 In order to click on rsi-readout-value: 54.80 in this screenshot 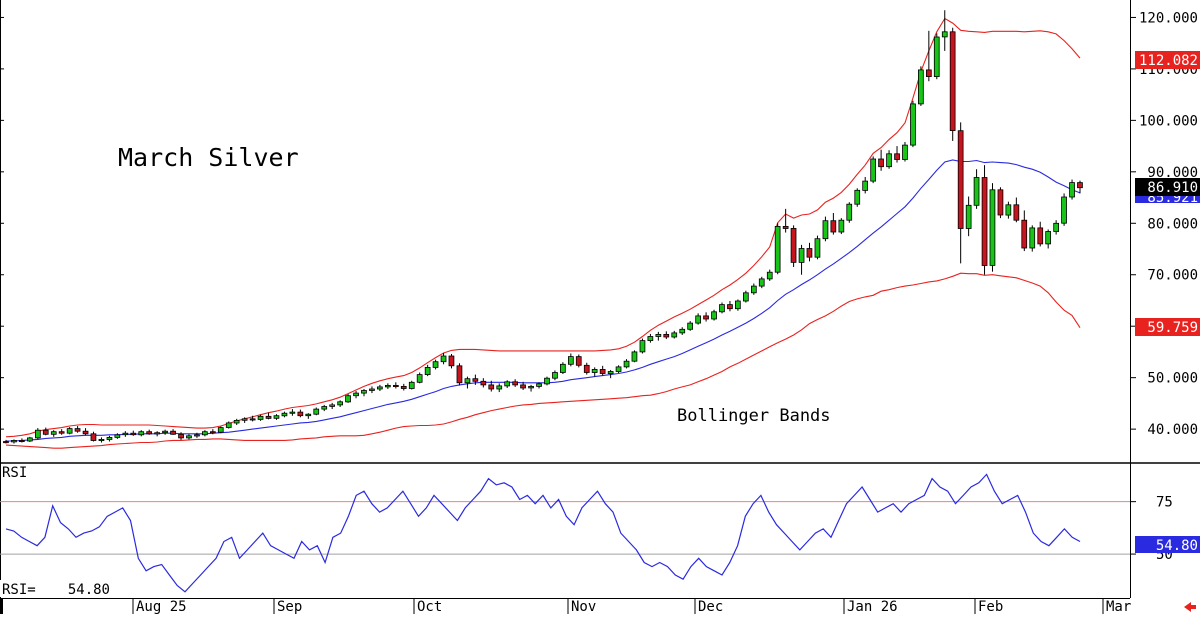, I will do `click(89, 590)`.